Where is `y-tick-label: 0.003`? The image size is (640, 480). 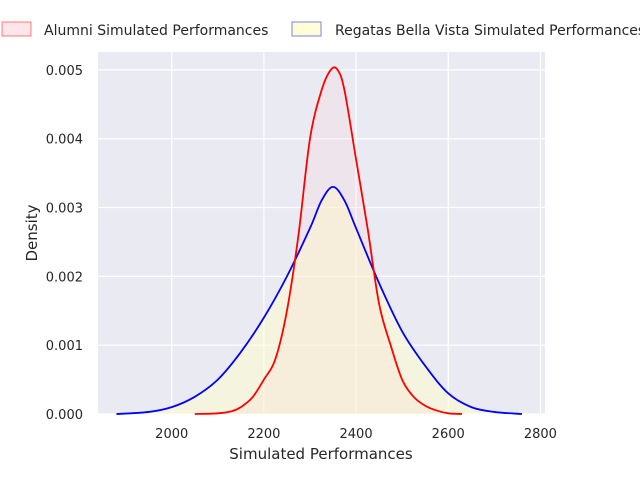
y-tick-label: 0.003 is located at coordinates (64, 209).